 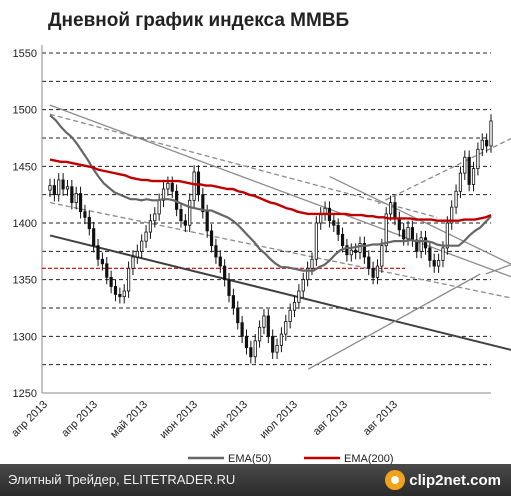 What do you see at coordinates (25, 224) in the screenshot?
I see `y-tick-labels: 1250 1300 1350 1400 1450 1500 1550` at bounding box center [25, 224].